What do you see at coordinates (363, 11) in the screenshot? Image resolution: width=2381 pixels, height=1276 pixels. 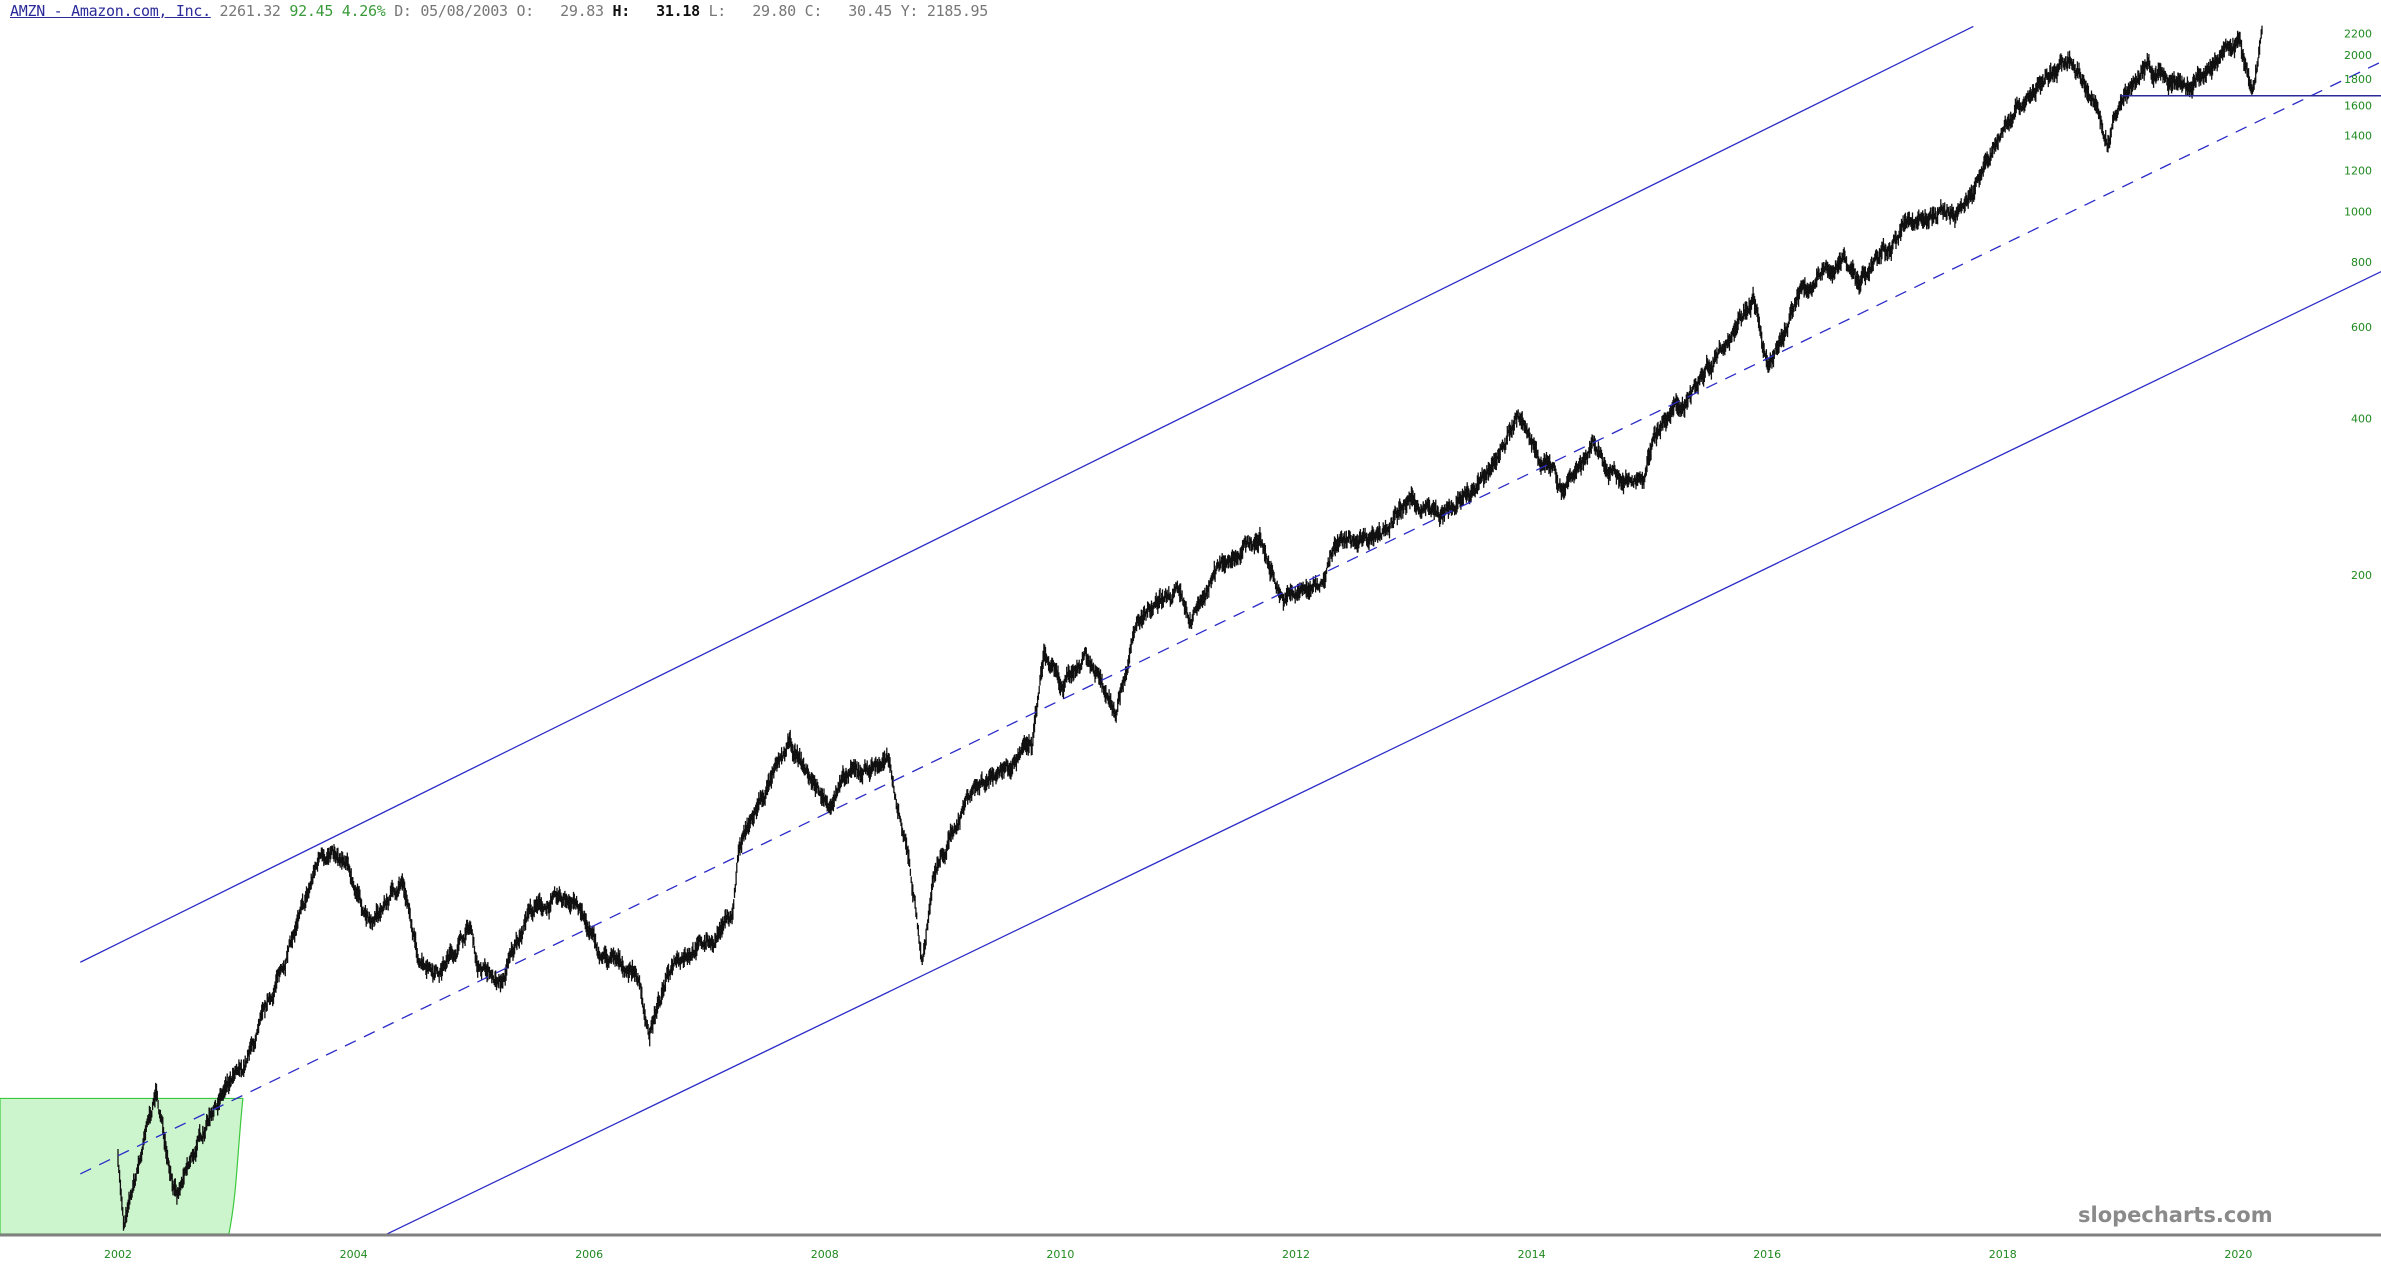 I see `change-percent: 4.26%` at bounding box center [363, 11].